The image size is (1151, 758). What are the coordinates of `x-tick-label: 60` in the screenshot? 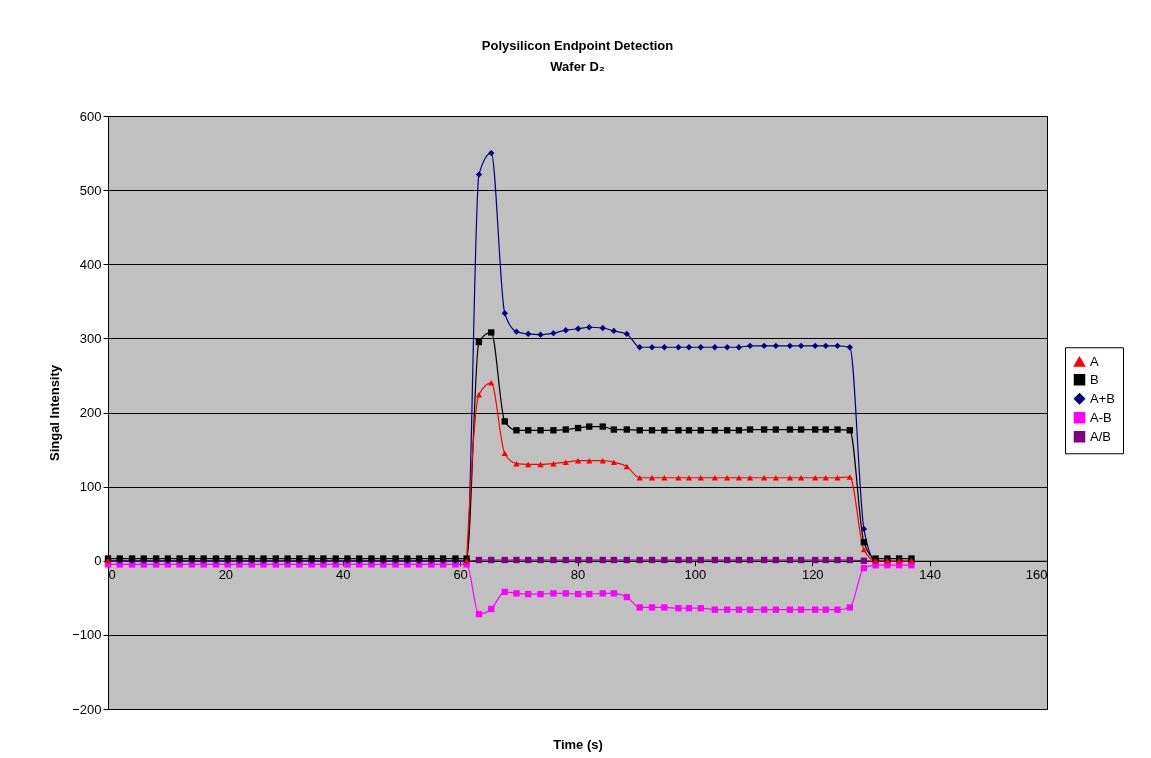 It's located at (460, 575).